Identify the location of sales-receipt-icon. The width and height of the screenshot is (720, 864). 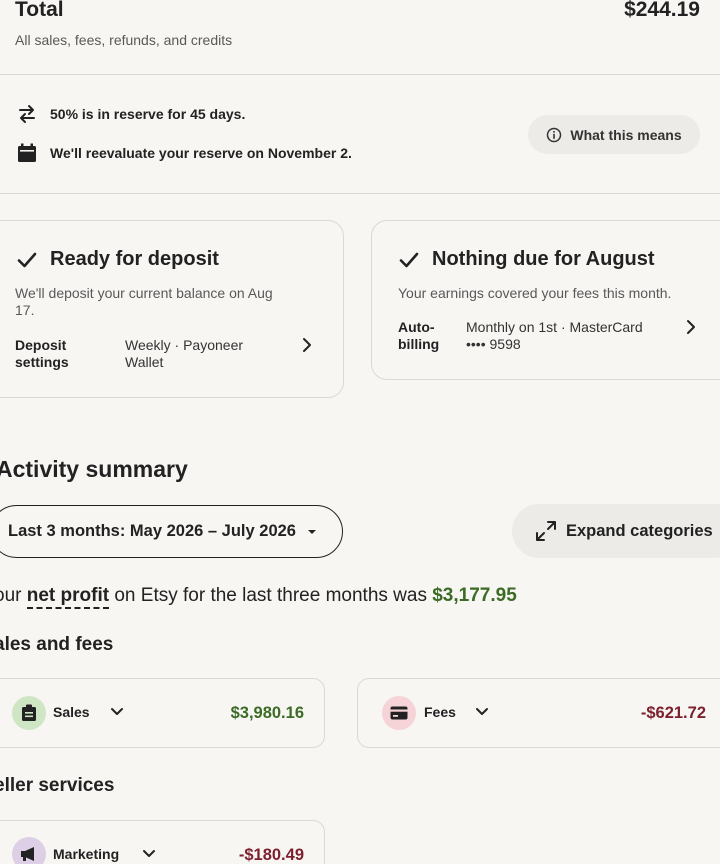
(29, 713).